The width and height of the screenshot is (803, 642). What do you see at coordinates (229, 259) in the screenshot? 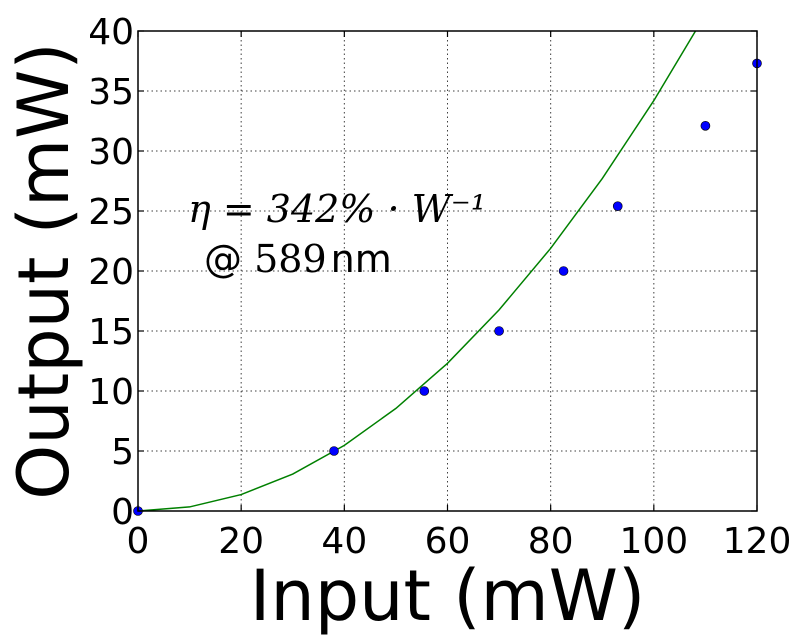
I see `wavelength-prefix: @` at bounding box center [229, 259].